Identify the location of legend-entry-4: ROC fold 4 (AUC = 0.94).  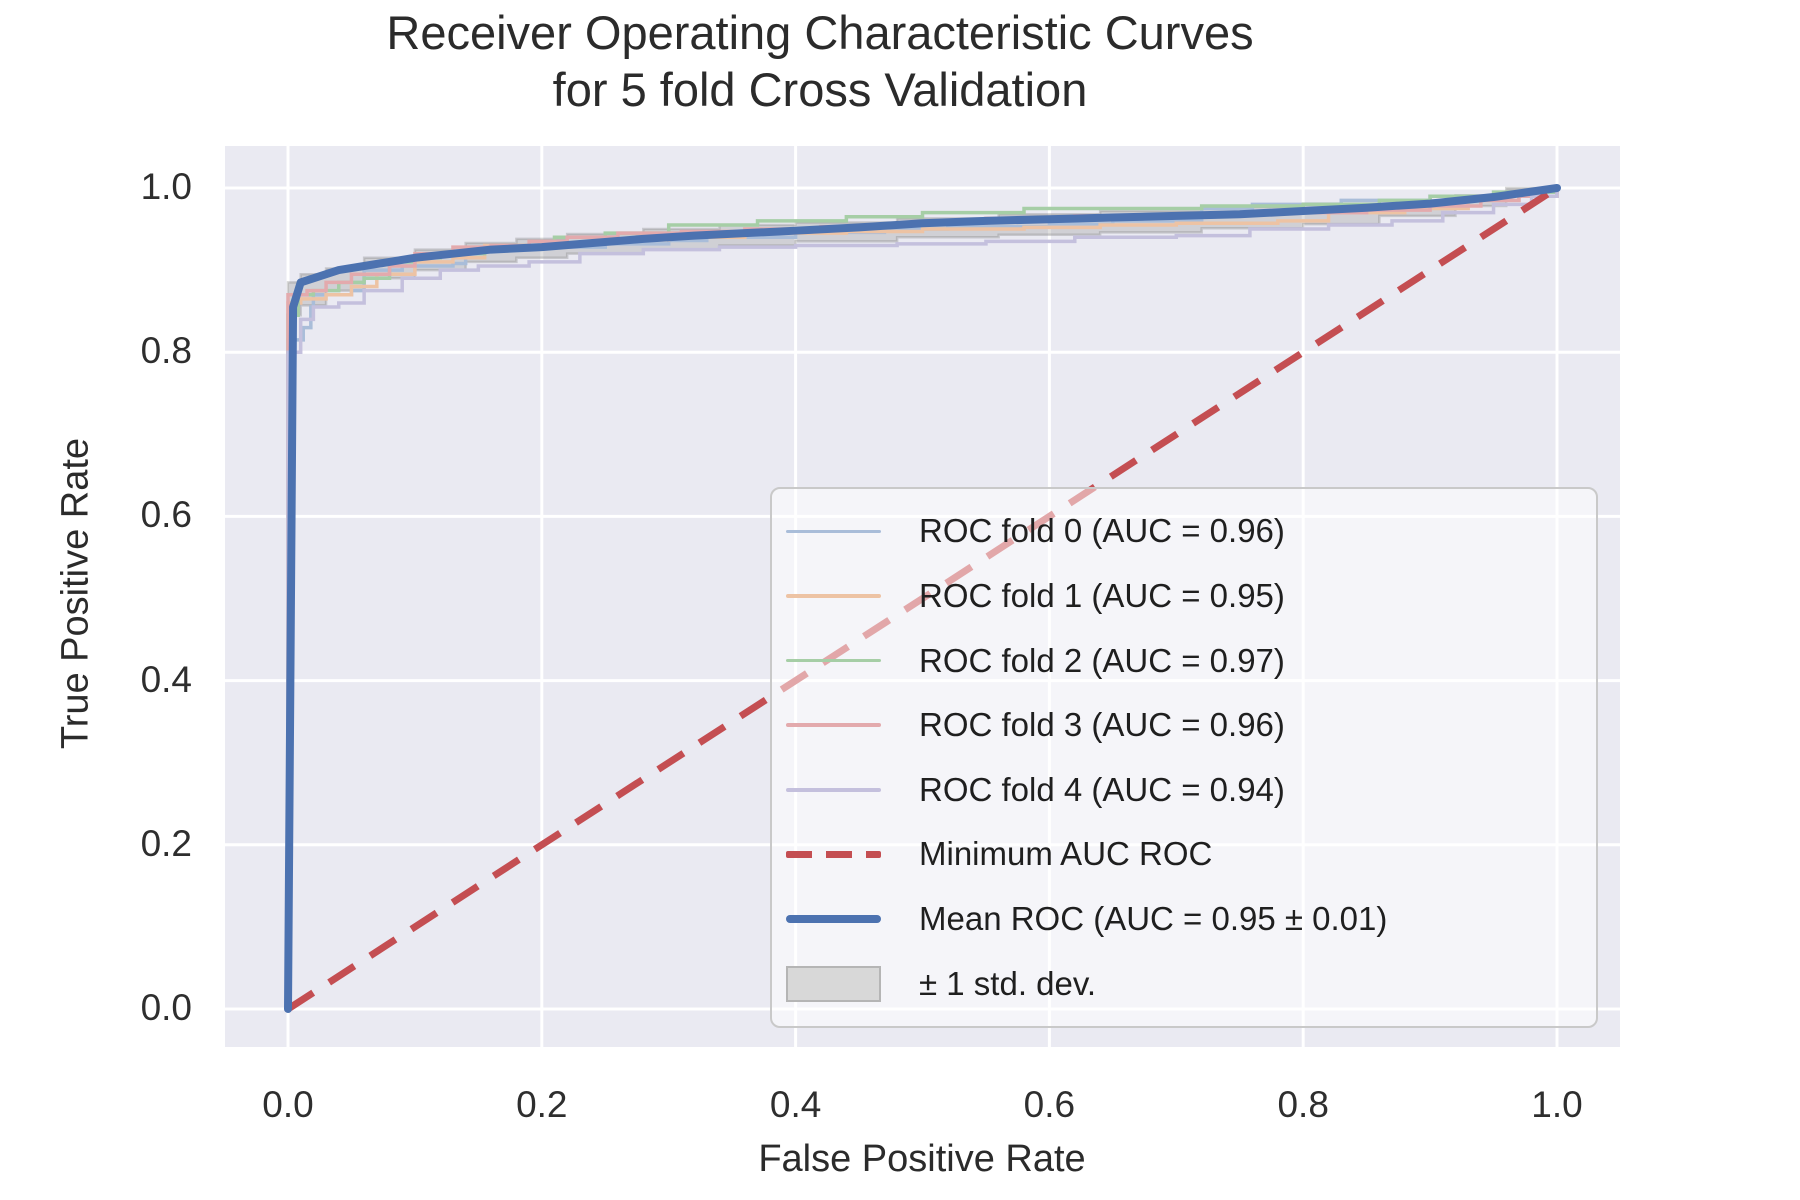
(1191, 790).